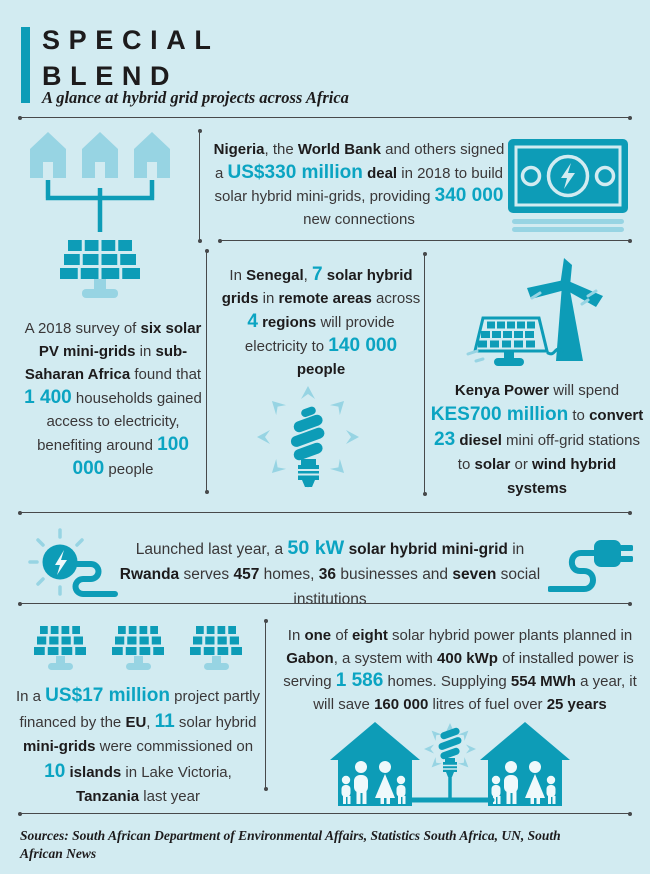  What do you see at coordinates (149, 574) in the screenshot?
I see `text-segment: Rwanda` at bounding box center [149, 574].